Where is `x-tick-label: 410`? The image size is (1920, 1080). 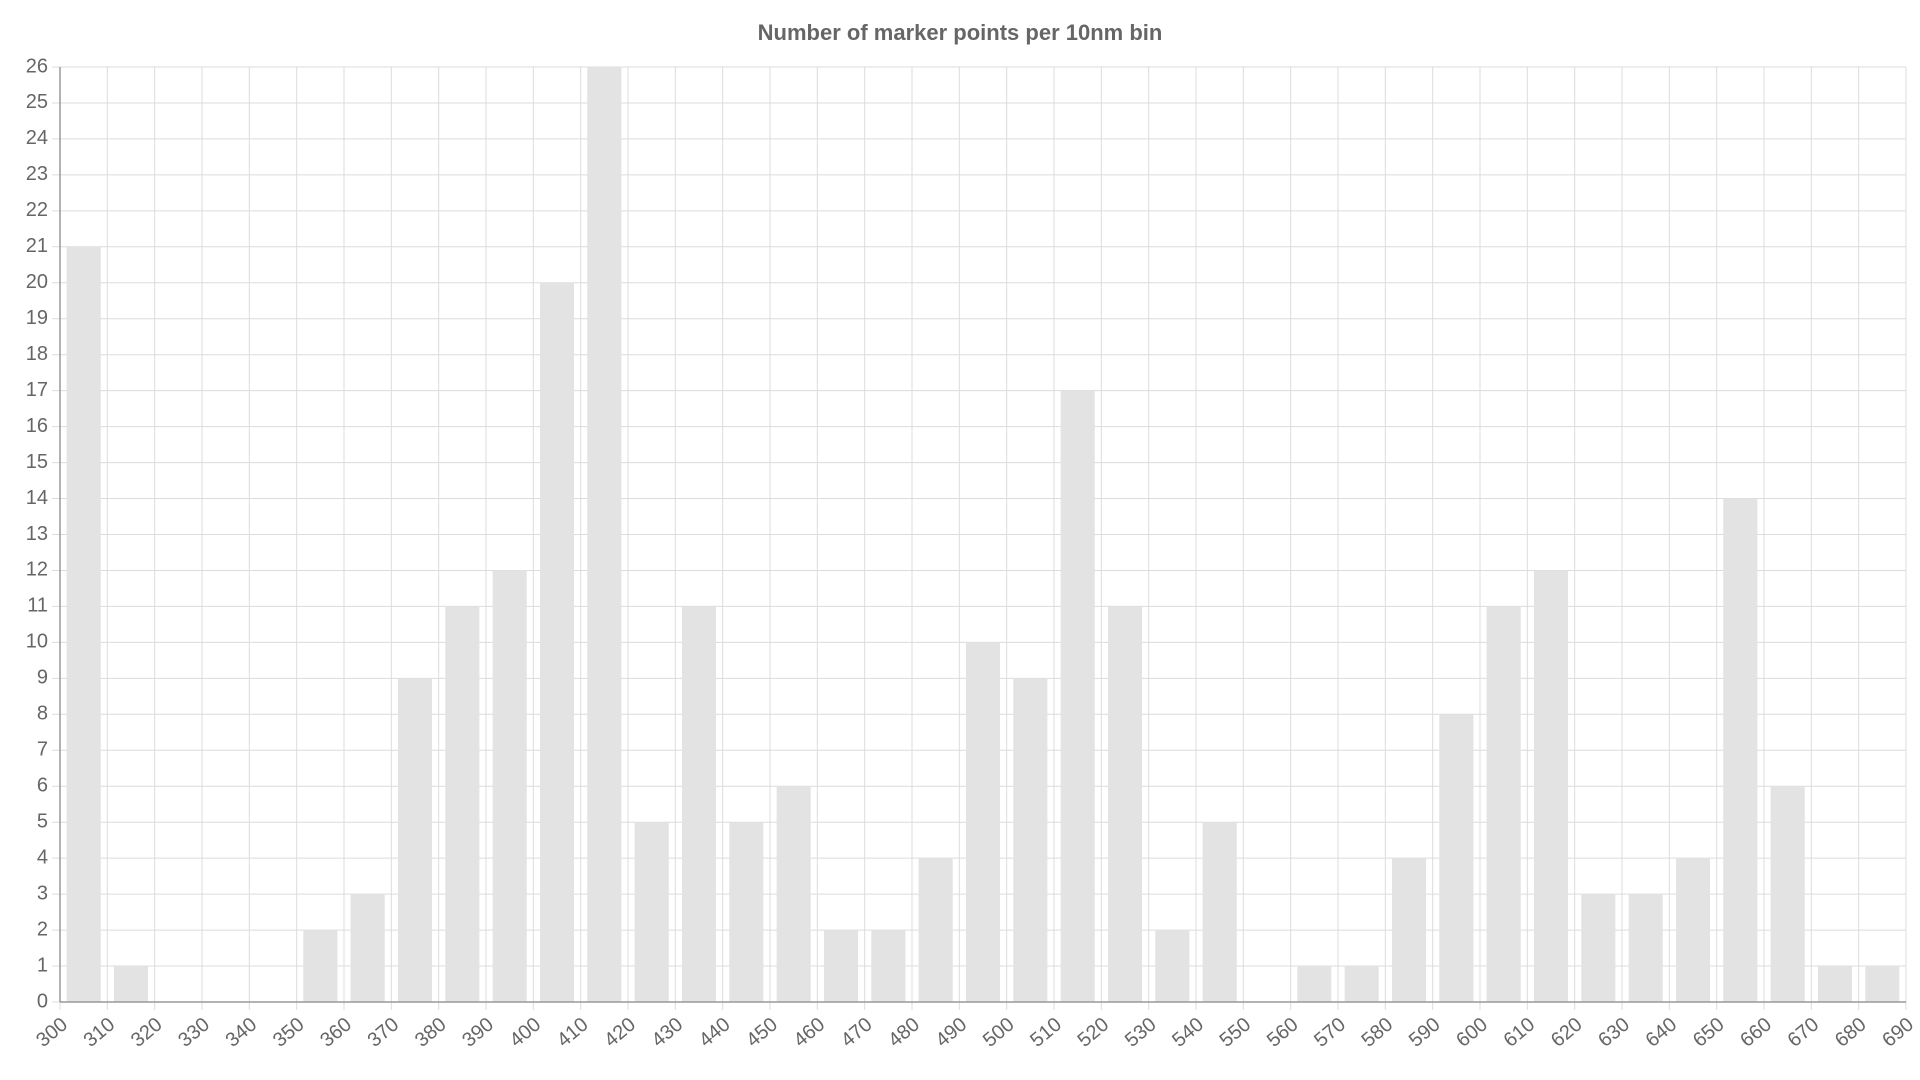 x-tick-label: 410 is located at coordinates (573, 1032).